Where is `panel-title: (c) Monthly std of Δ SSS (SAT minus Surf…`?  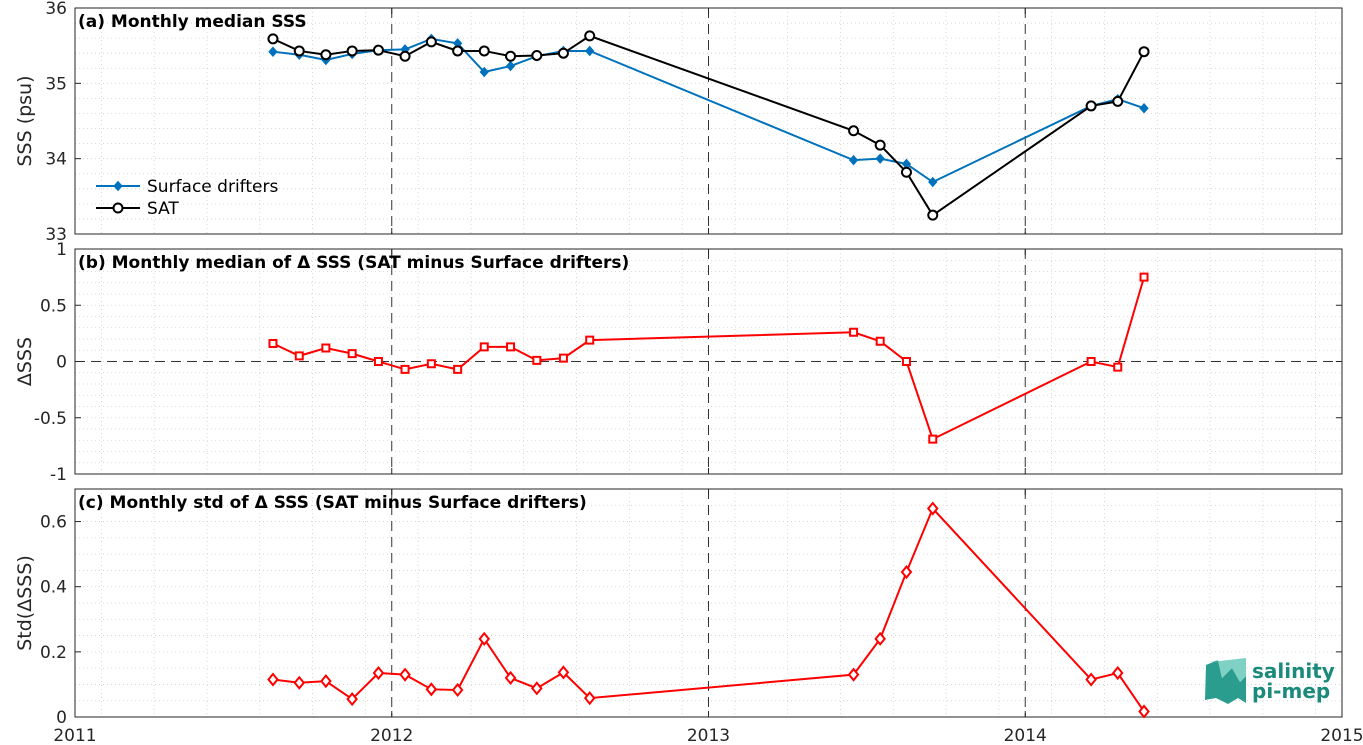
panel-title: (c) Monthly std of Δ SSS (SAT minus Surf… is located at coordinates (332, 503).